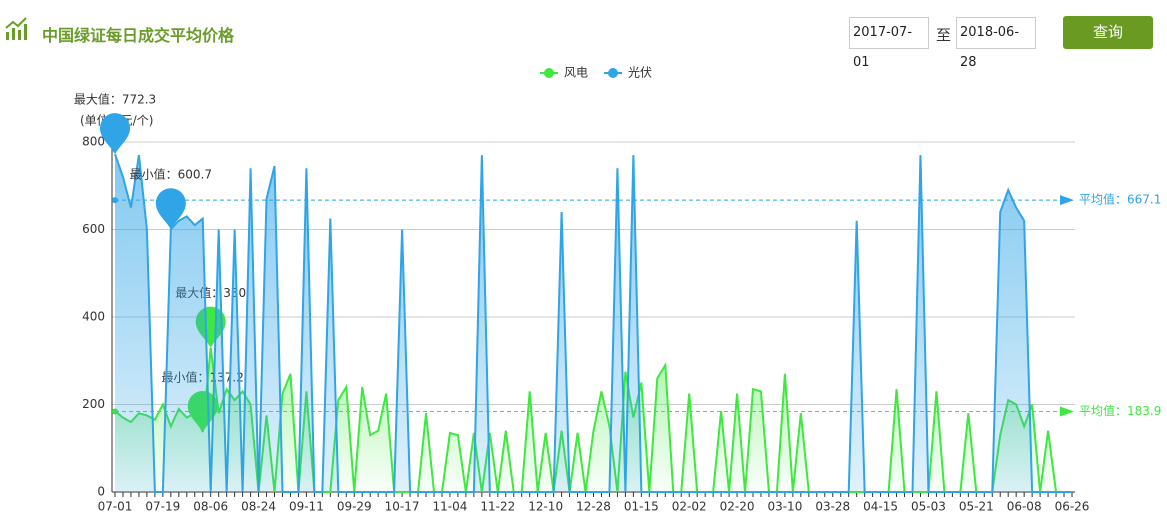 The width and height of the screenshot is (1167, 521). Describe the element at coordinates (880, 507) in the screenshot. I see `x-tick-label: 04-15` at that location.